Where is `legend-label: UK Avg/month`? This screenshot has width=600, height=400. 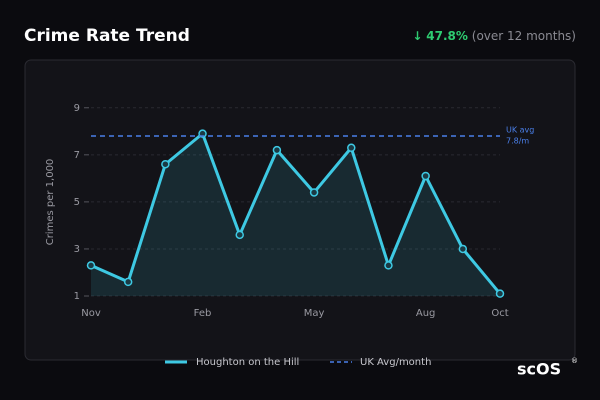 legend-label: UK Avg/month is located at coordinates (395, 362).